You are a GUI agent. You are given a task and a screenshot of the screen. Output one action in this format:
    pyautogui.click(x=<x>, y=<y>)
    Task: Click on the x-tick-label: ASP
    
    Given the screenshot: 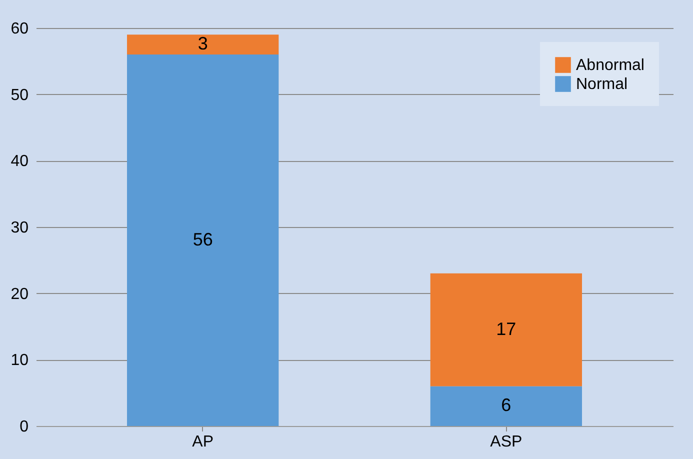 What is the action you would take?
    pyautogui.click(x=506, y=442)
    